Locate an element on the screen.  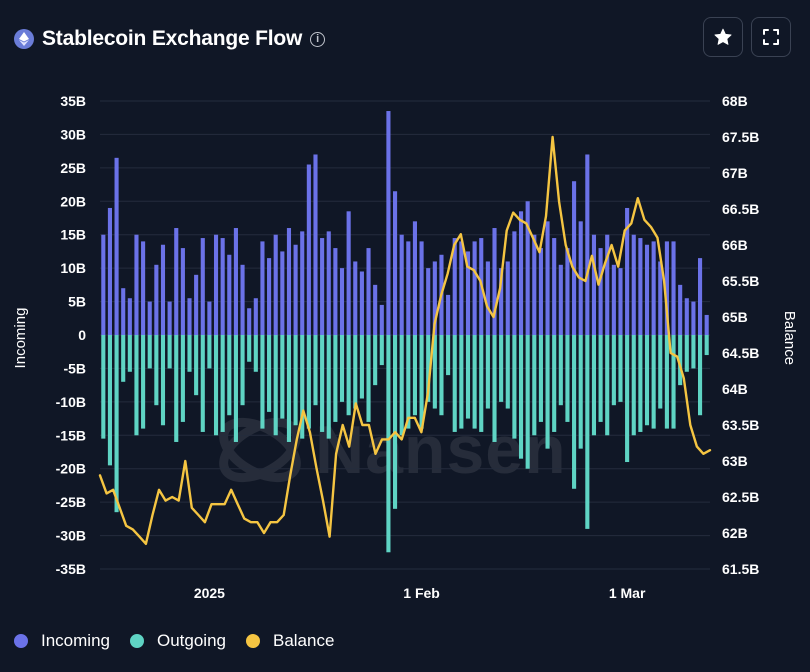
left-tick-label: 15B is located at coordinates (73, 235).